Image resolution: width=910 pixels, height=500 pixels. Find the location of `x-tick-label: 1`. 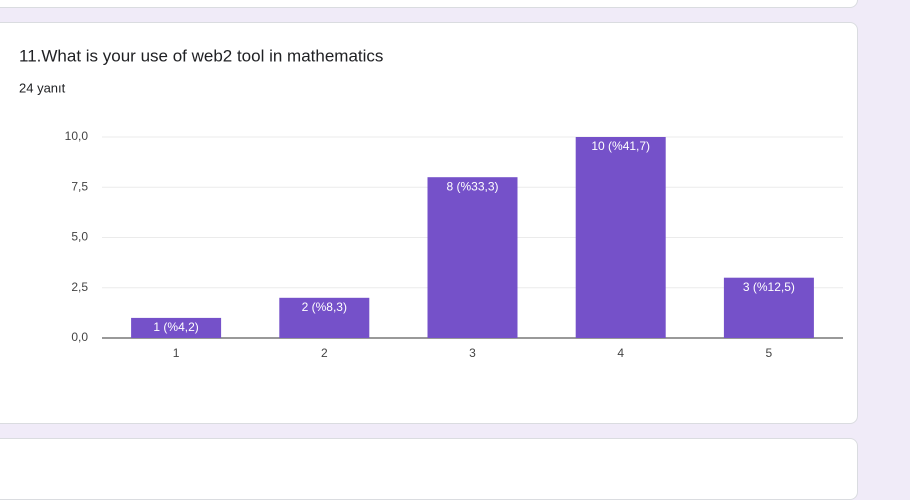

x-tick-label: 1 is located at coordinates (176, 353).